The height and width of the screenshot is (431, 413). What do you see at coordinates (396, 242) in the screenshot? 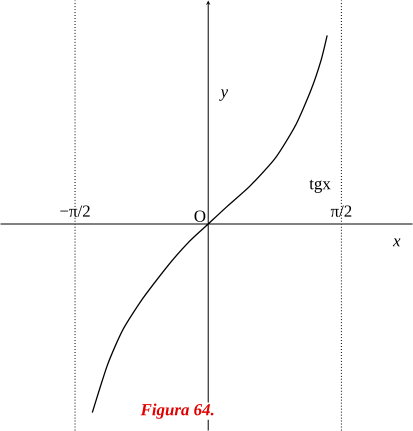
I see `x-axis-title: x` at bounding box center [396, 242].